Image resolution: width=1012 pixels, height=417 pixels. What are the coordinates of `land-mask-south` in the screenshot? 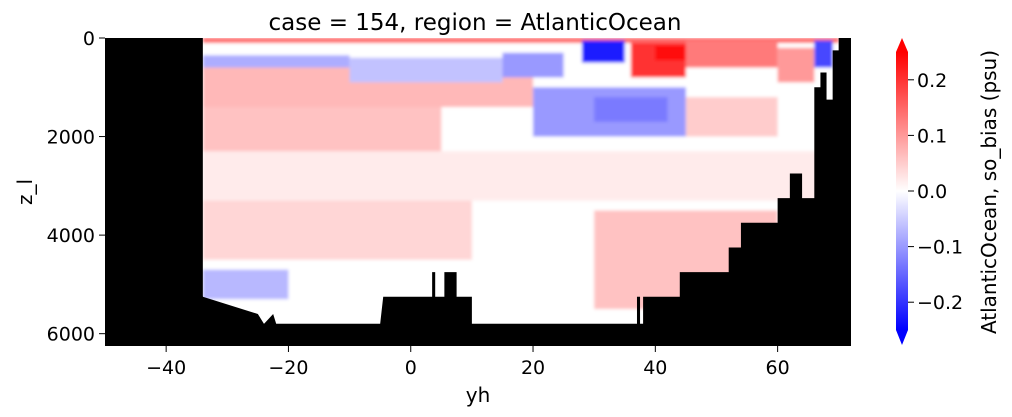 It's located at (154, 192).